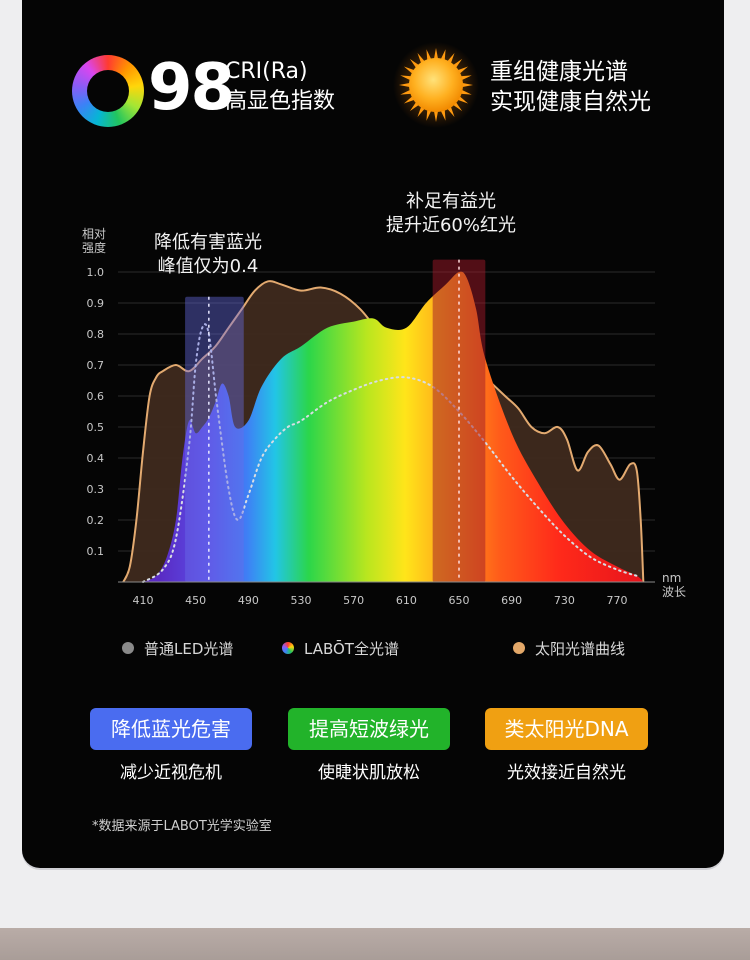 This screenshot has width=750, height=960. I want to click on legend-label-sun: 太阳光谱曲线, so click(580, 648).